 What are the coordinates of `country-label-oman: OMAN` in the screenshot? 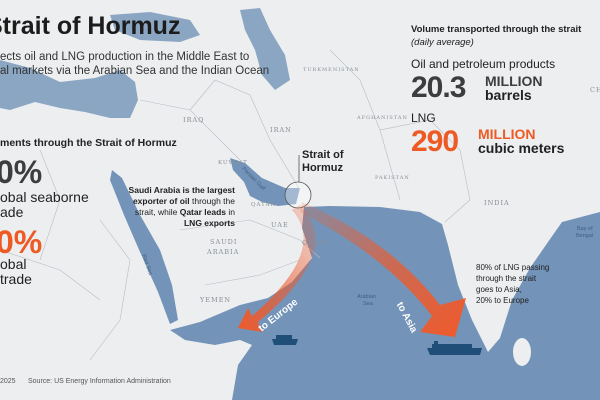 It's located at (315, 243).